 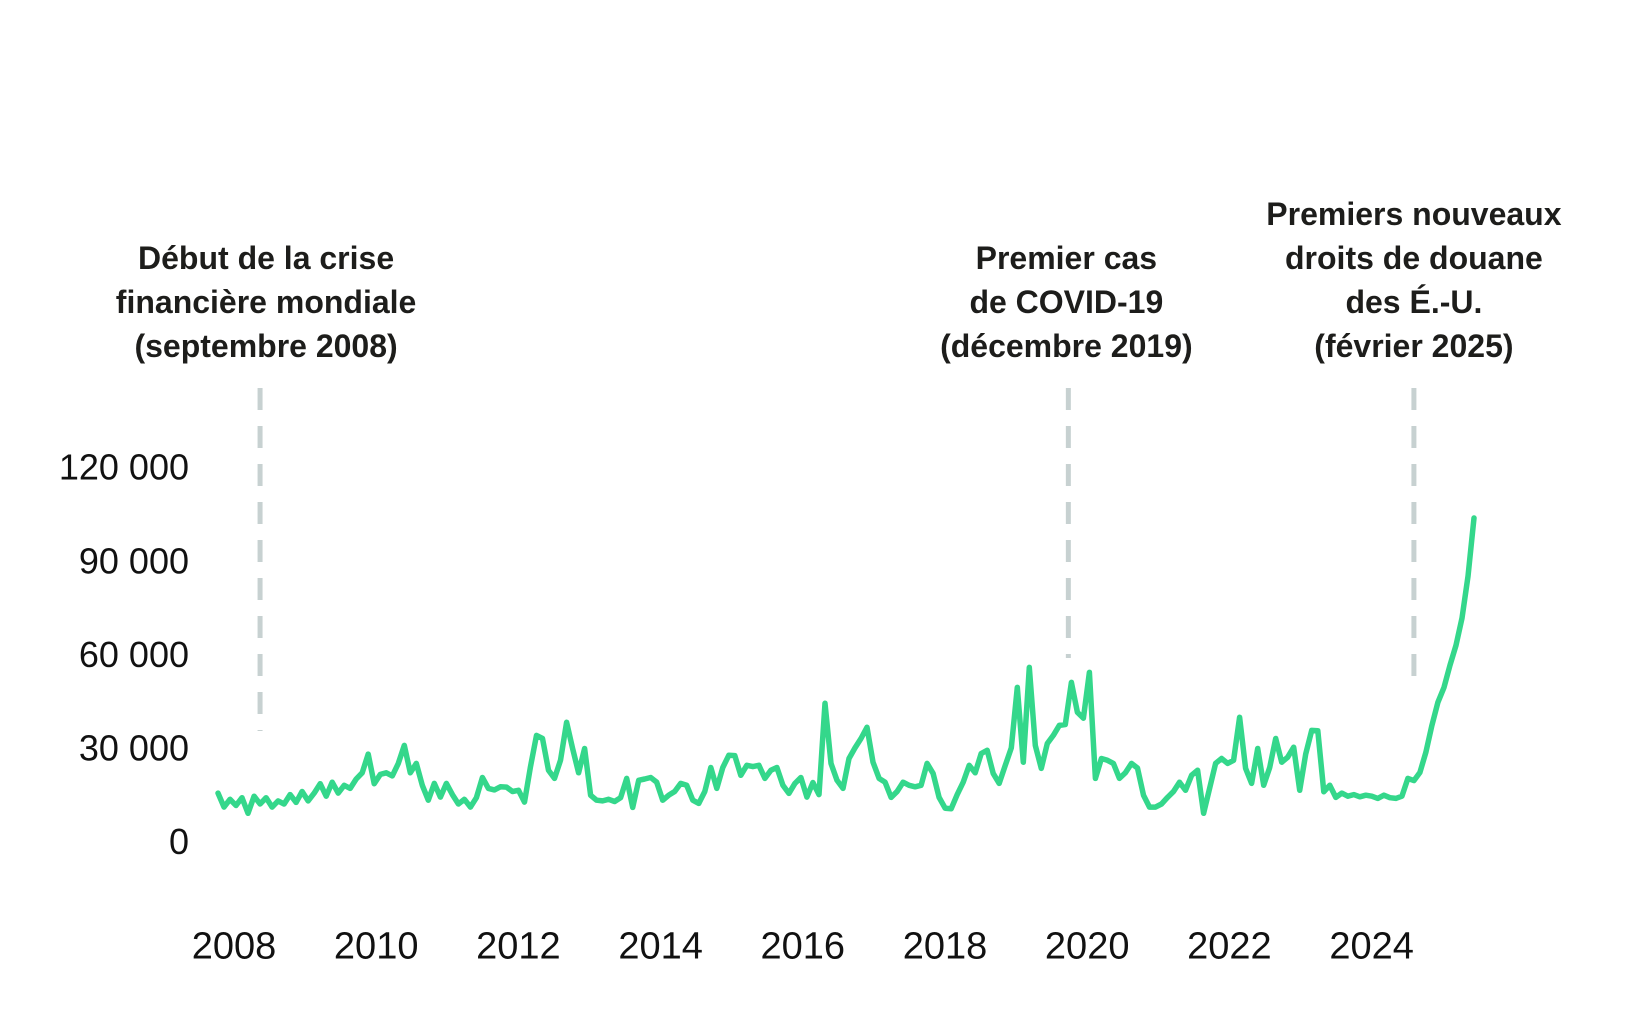 What do you see at coordinates (376, 947) in the screenshot?
I see `x-tick-label: 2010` at bounding box center [376, 947].